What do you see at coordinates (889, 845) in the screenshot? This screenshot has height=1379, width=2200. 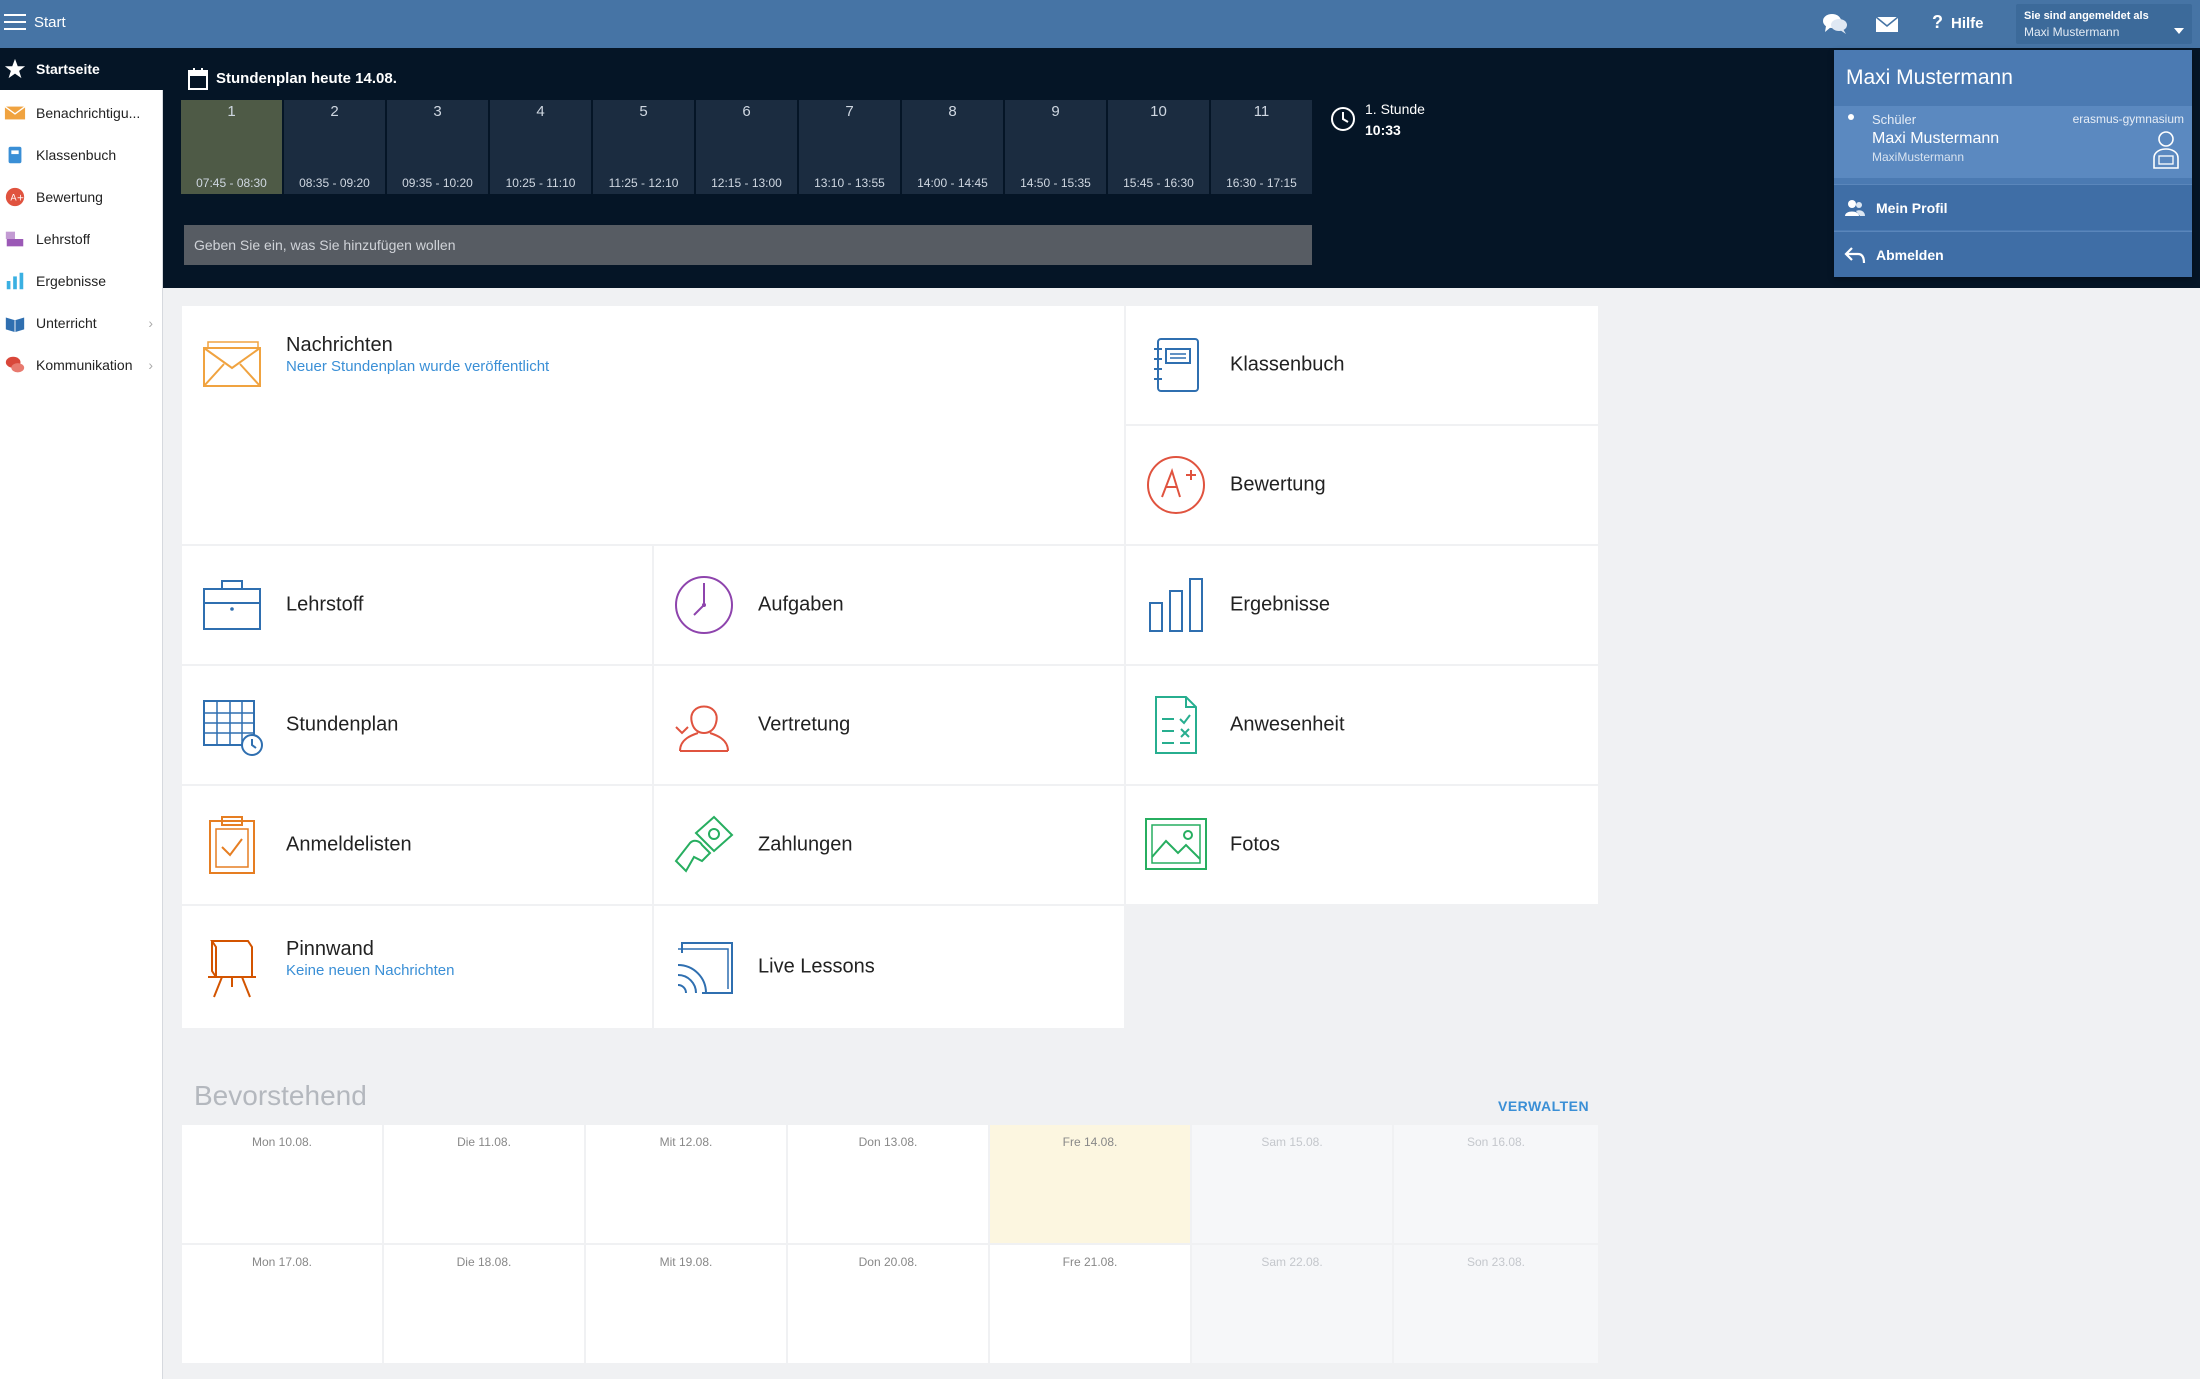 I see `tile-zahlungen: Zahlungen` at bounding box center [889, 845].